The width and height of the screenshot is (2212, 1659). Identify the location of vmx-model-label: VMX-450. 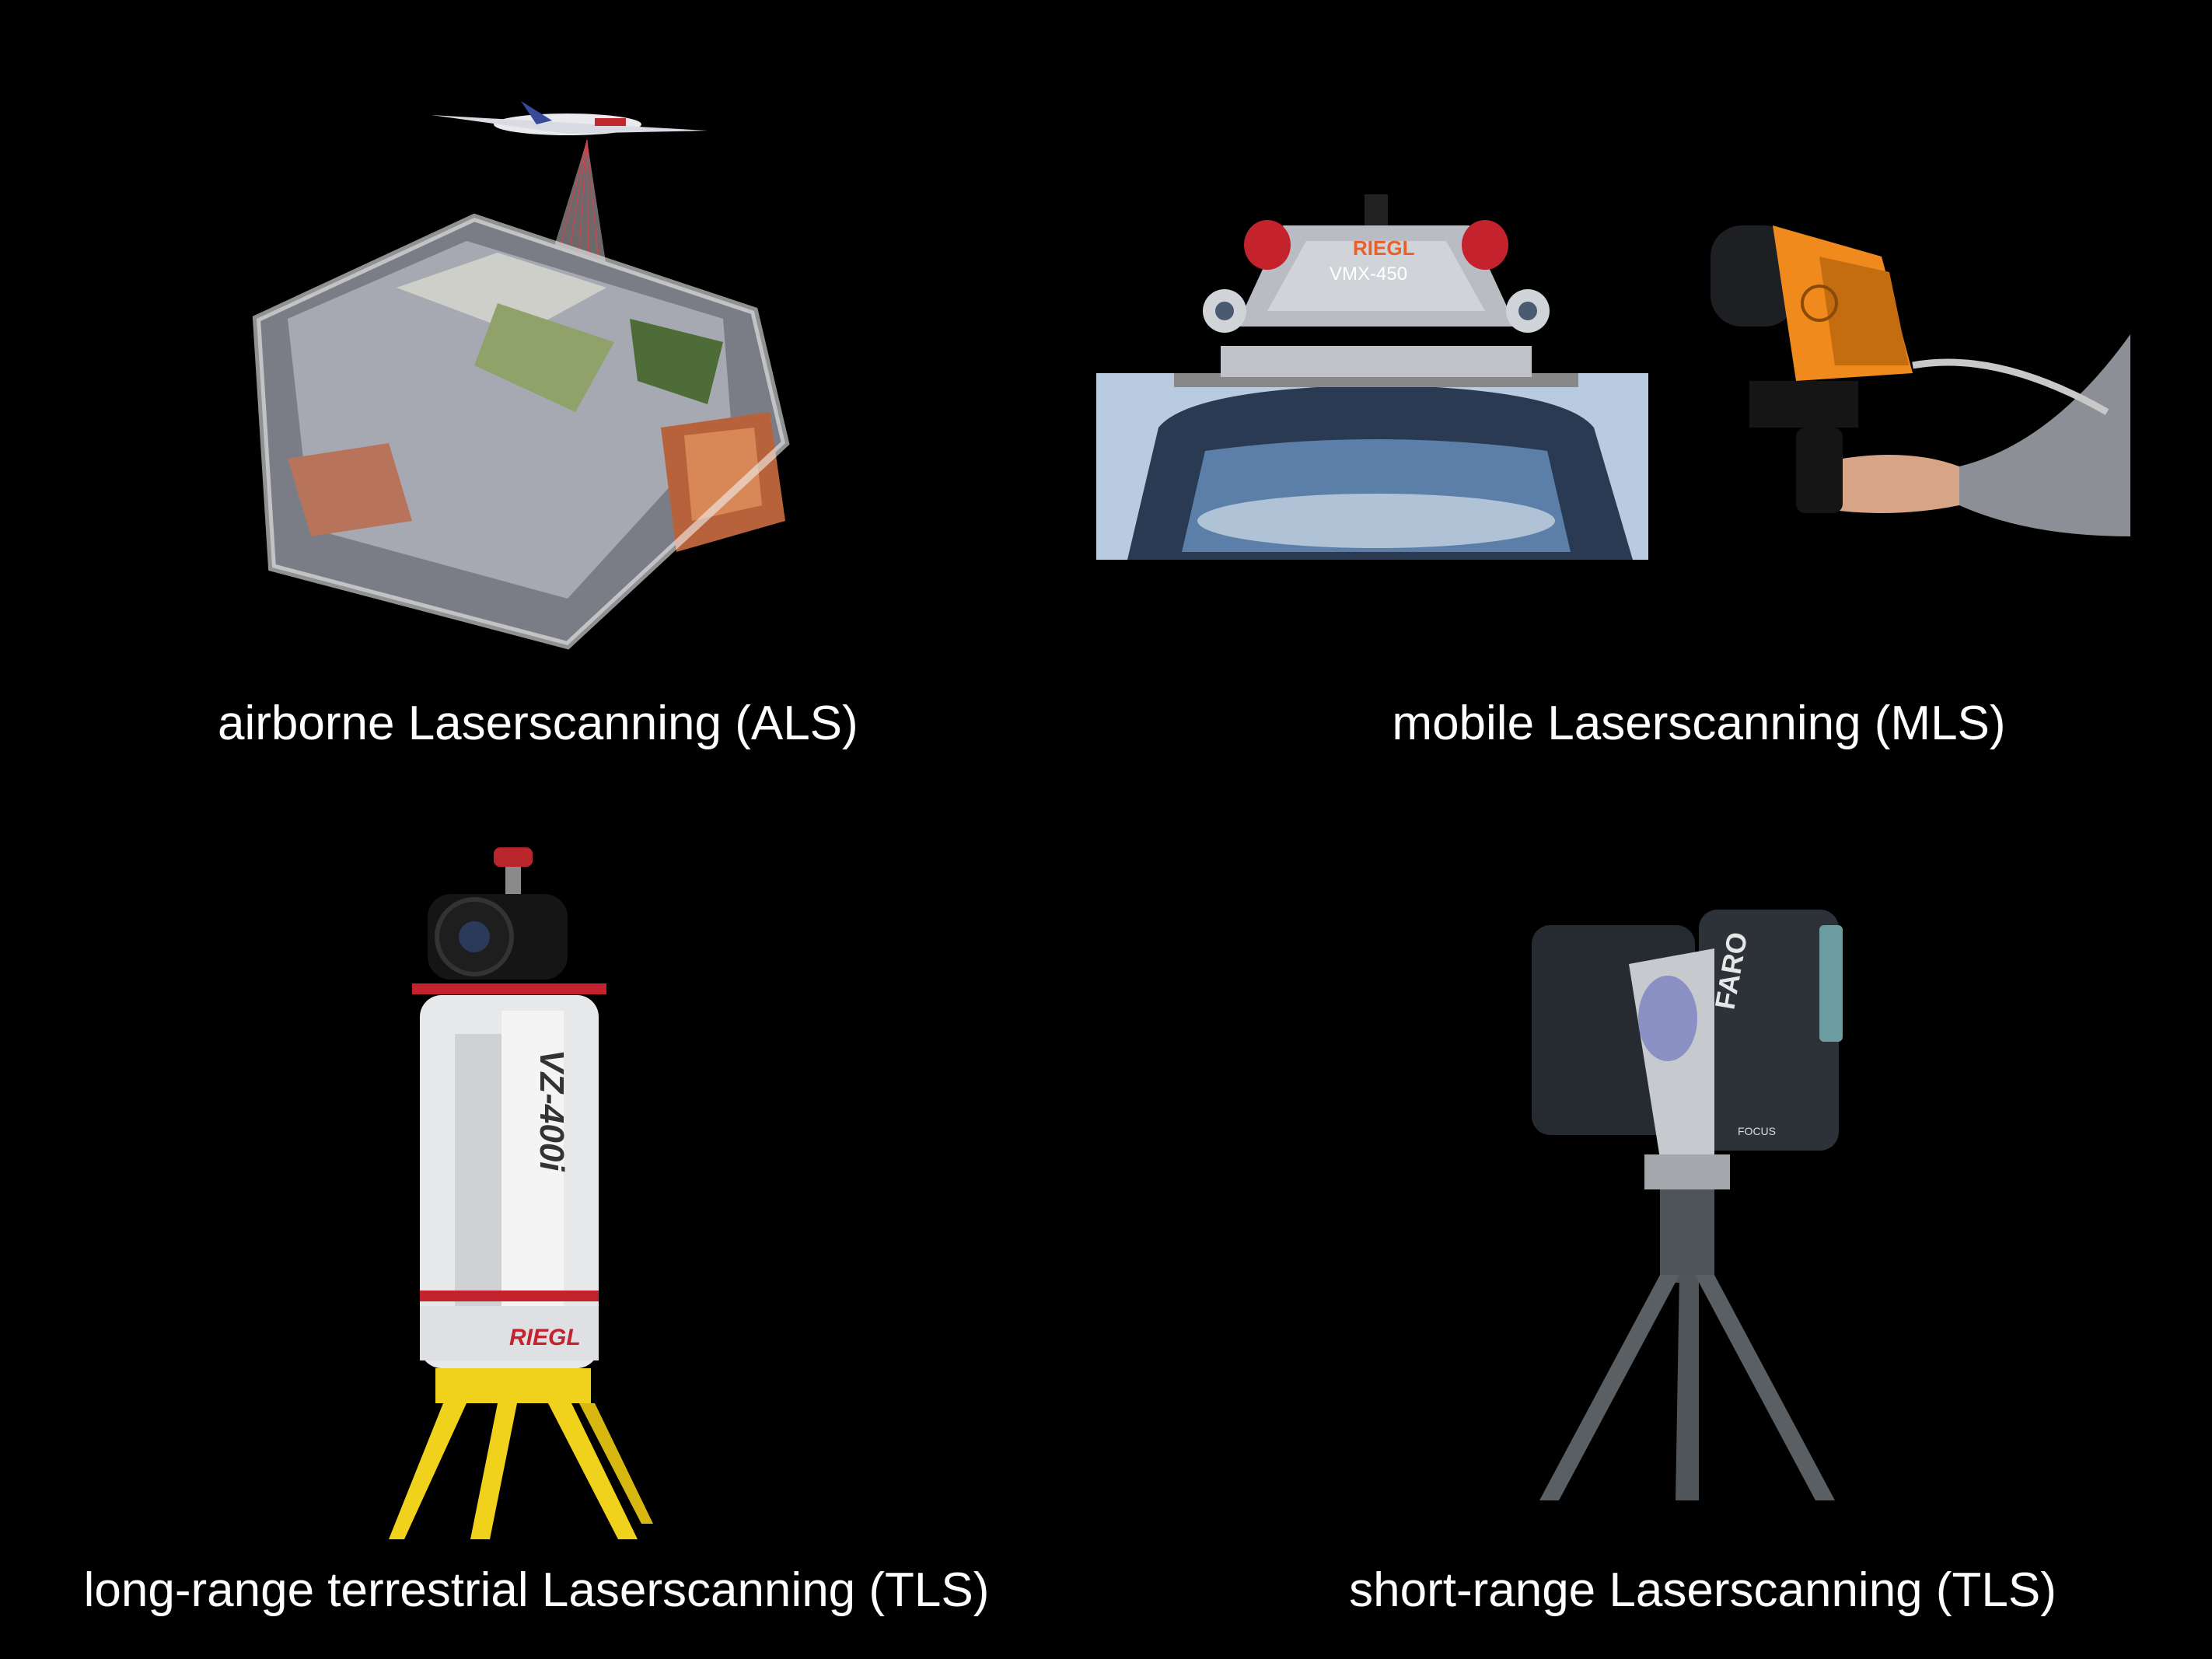
(1368, 274).